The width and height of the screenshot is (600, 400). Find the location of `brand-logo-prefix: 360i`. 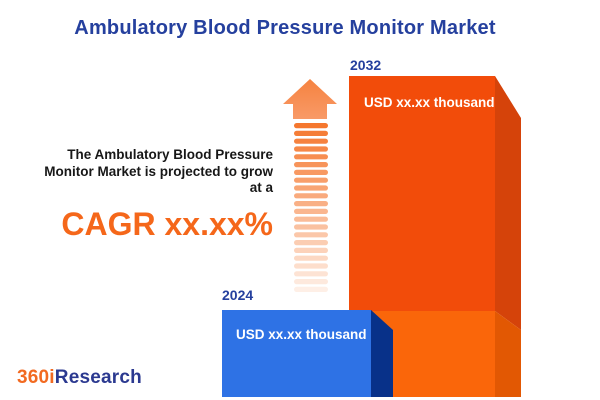

brand-logo-prefix: 360i is located at coordinates (36, 377).